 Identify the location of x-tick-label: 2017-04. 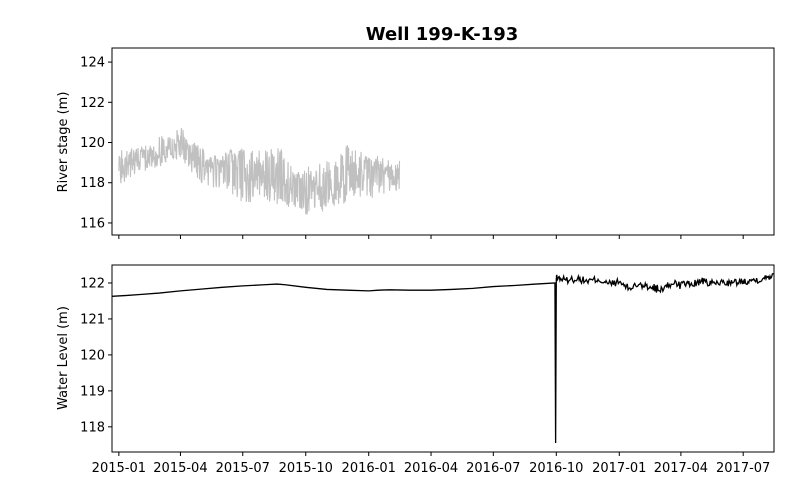
(681, 468).